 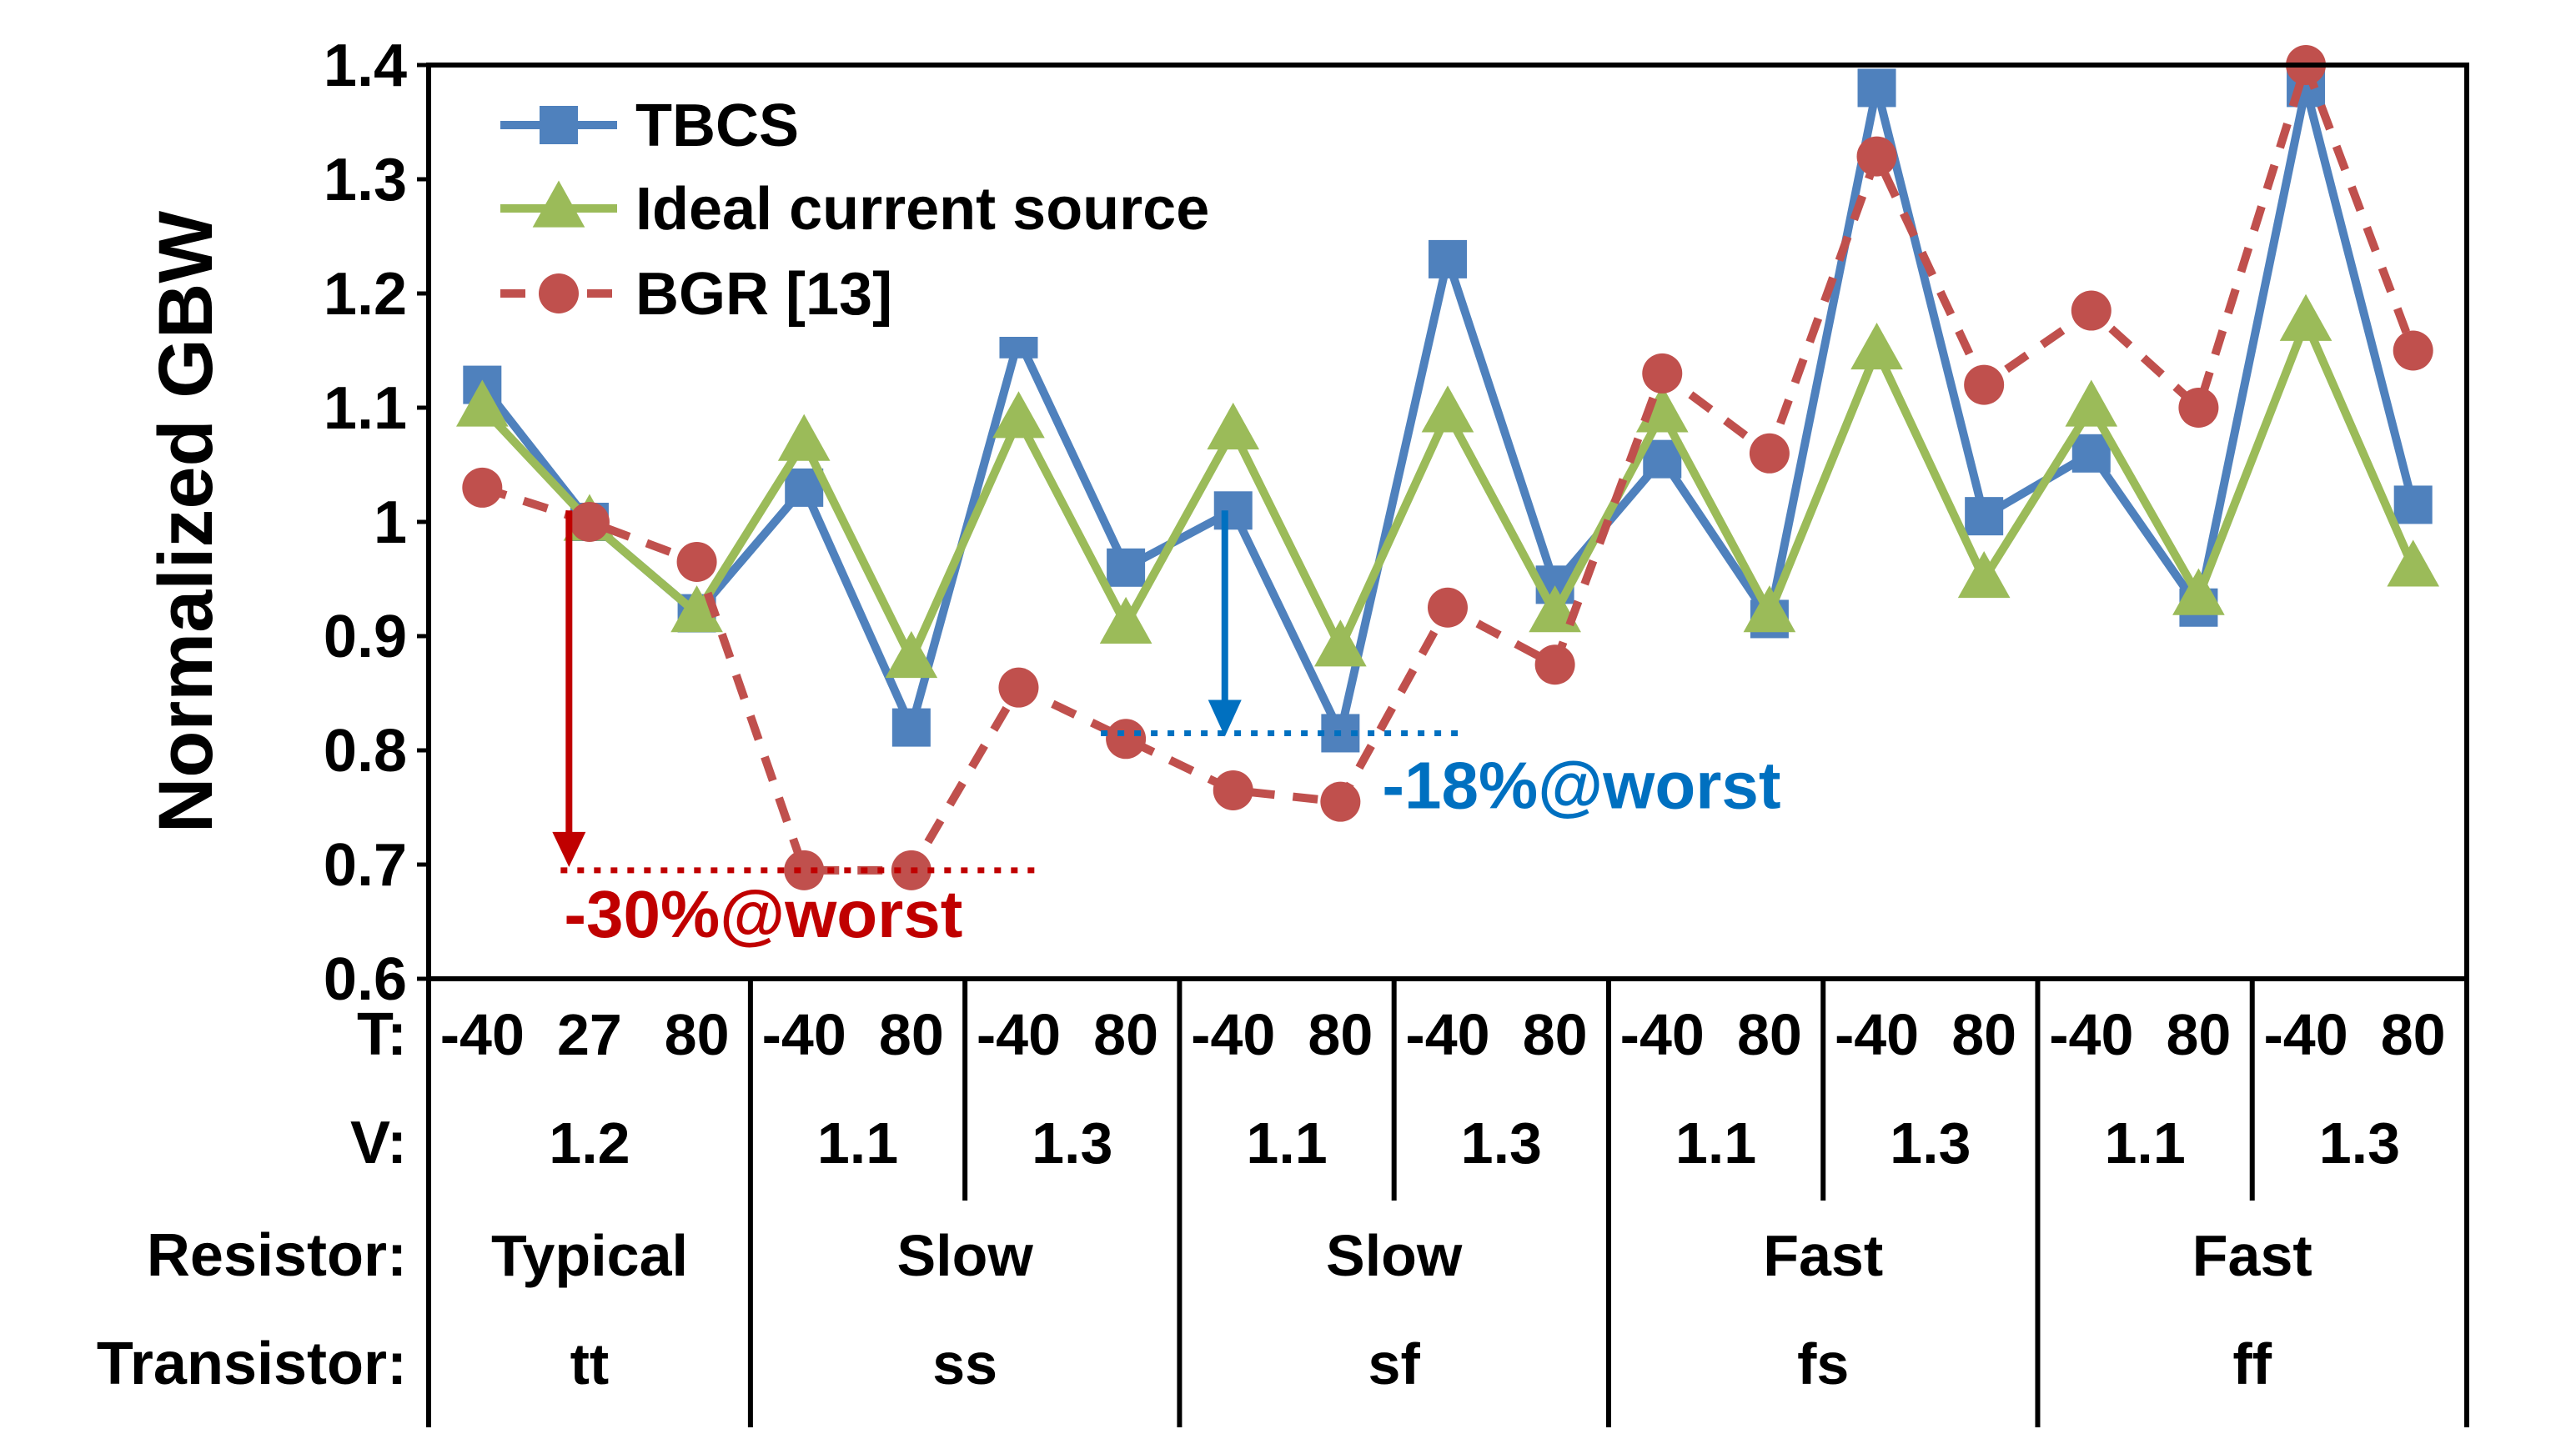 I want to click on legend-label-2: BGR [13], so click(x=763, y=294).